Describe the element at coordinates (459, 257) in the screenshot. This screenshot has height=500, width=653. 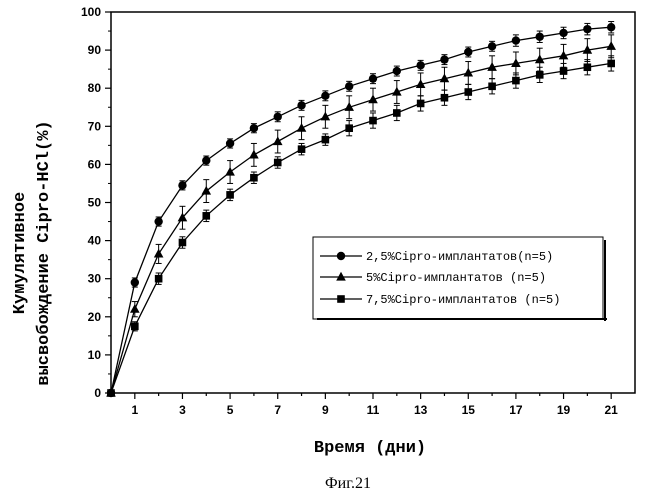
I see `legend-label-0: 2,5%Cipro-имплантатов(n=5)` at that location.